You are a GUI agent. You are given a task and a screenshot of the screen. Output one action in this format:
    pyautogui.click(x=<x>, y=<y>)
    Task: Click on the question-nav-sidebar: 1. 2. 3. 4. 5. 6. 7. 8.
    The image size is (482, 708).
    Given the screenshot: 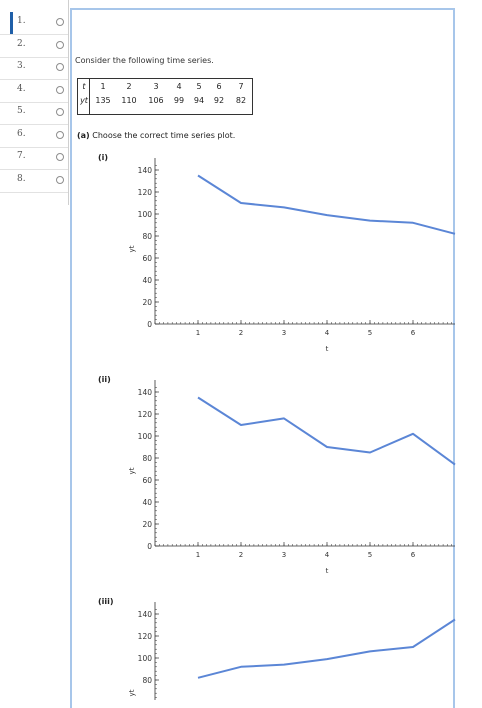 What is the action you would take?
    pyautogui.click(x=35, y=350)
    